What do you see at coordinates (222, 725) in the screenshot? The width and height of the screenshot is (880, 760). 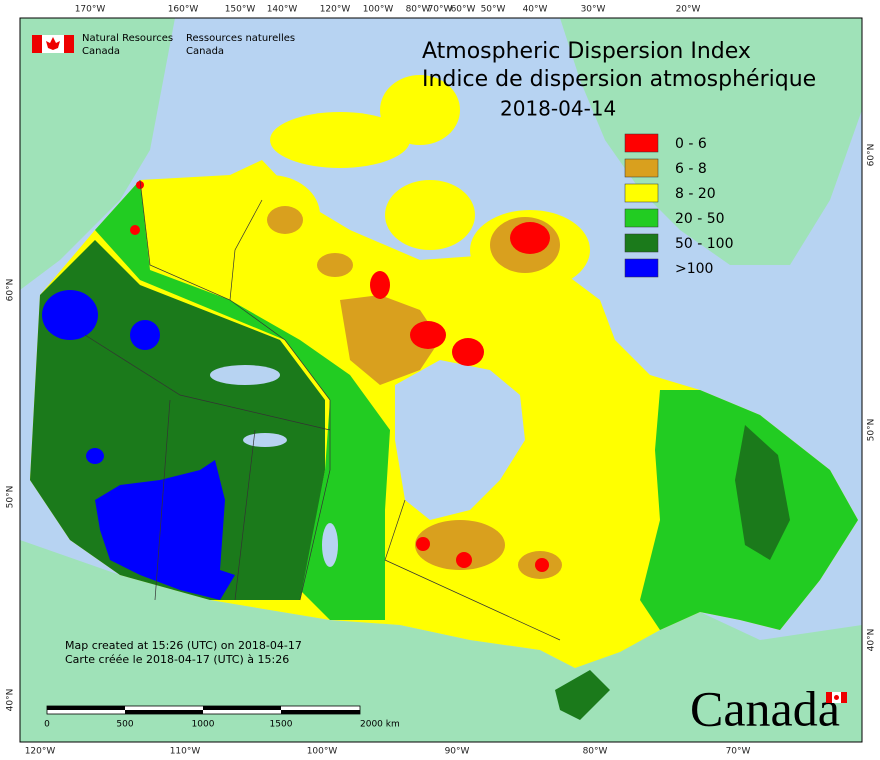 I see `scale-labels: 0 500 1000 1500 2000 km` at bounding box center [222, 725].